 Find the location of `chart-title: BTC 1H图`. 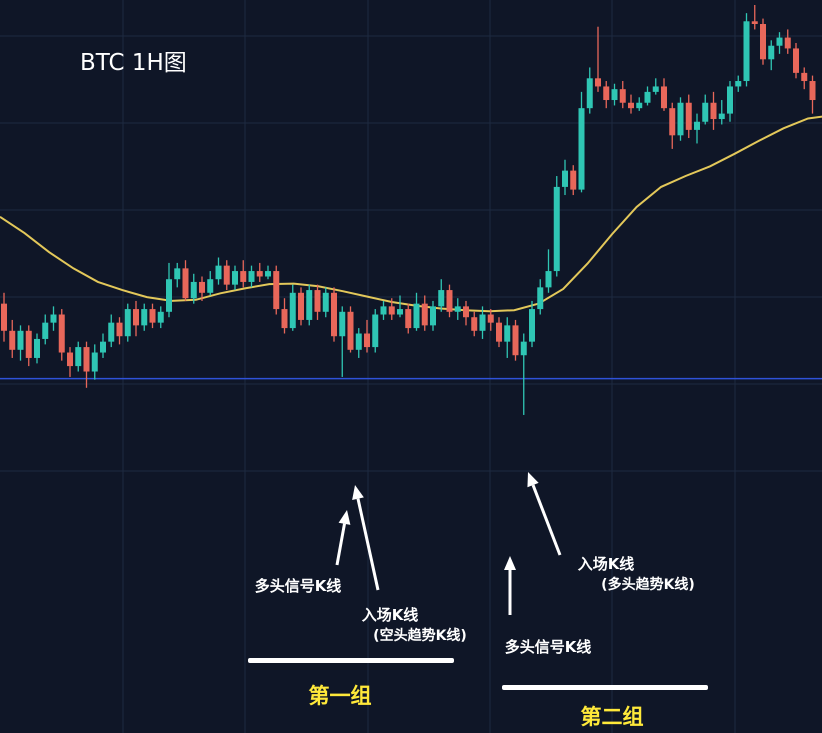

chart-title: BTC 1H图 is located at coordinates (133, 63).